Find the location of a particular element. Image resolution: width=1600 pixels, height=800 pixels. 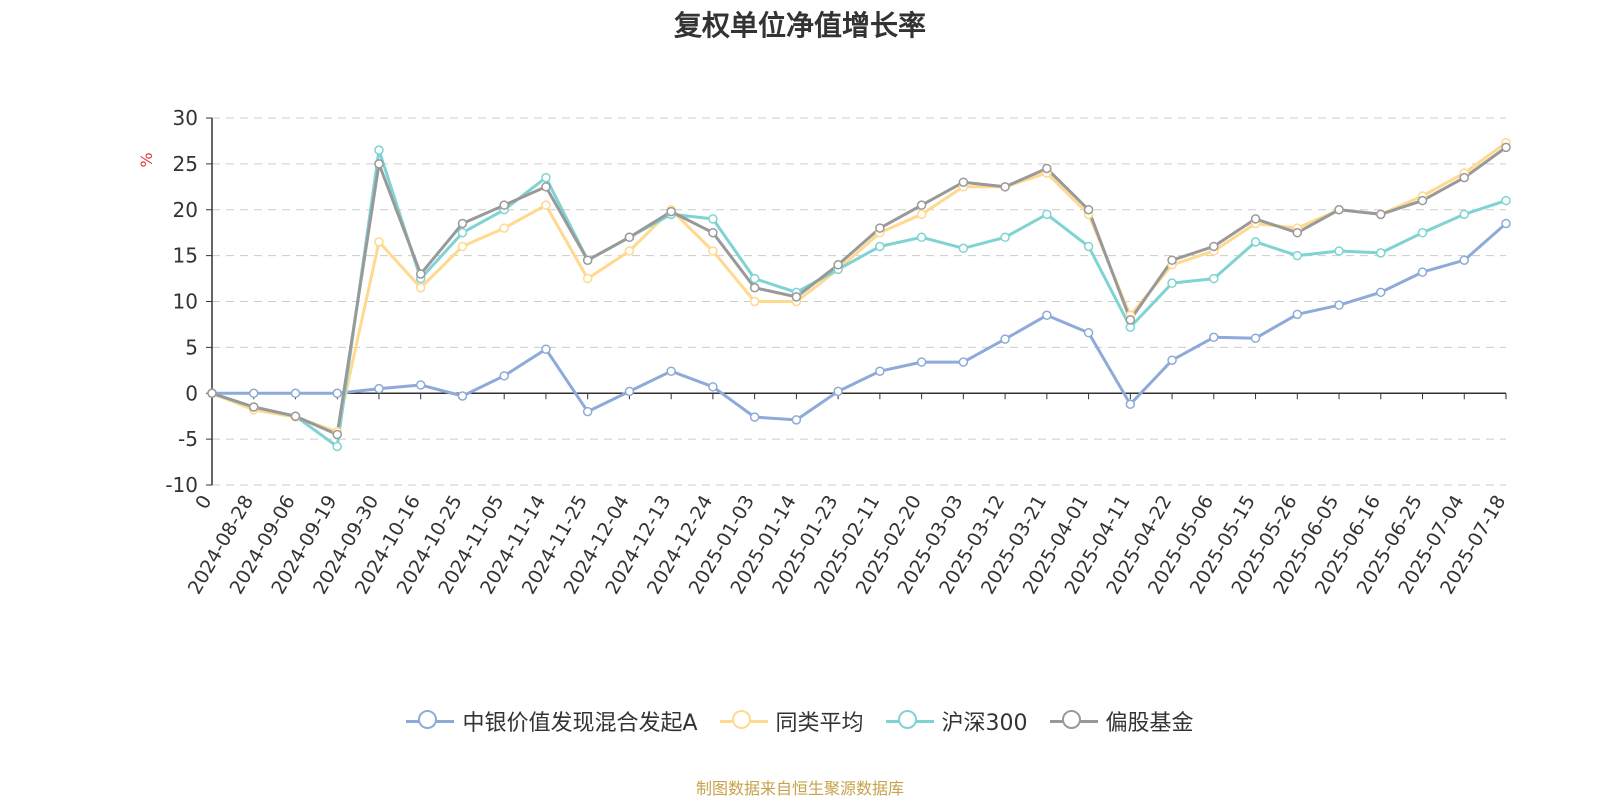

legend-label: 中银价值发现混合发起A is located at coordinates (580, 723).